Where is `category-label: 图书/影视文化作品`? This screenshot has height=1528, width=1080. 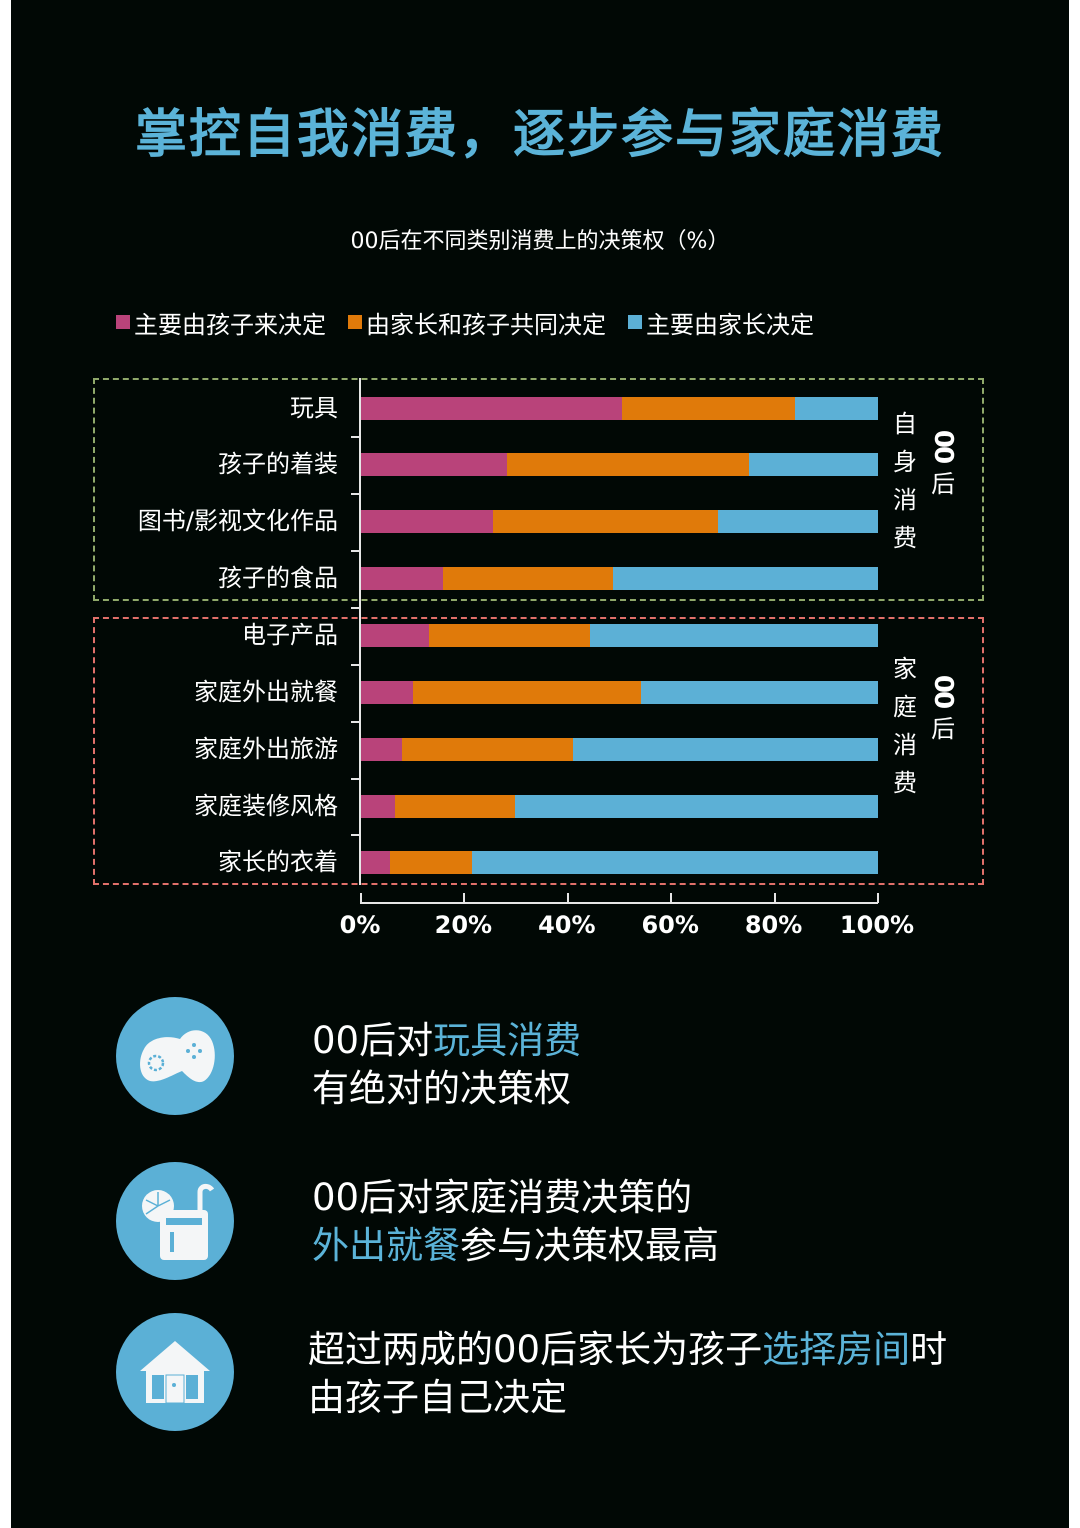
category-label: 图书/影视文化作品 is located at coordinates (237, 521).